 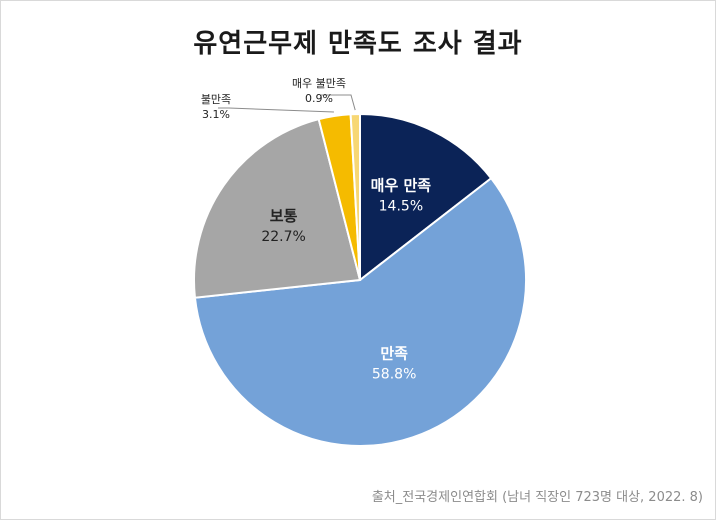 I want to click on slice-value-불만족: 3.1%, so click(x=216, y=114).